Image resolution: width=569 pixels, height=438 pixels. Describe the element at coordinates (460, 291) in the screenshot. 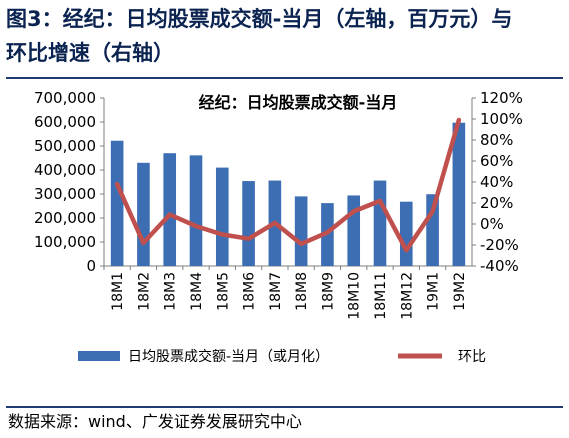

I see `x-tick-label: 19M2` at that location.